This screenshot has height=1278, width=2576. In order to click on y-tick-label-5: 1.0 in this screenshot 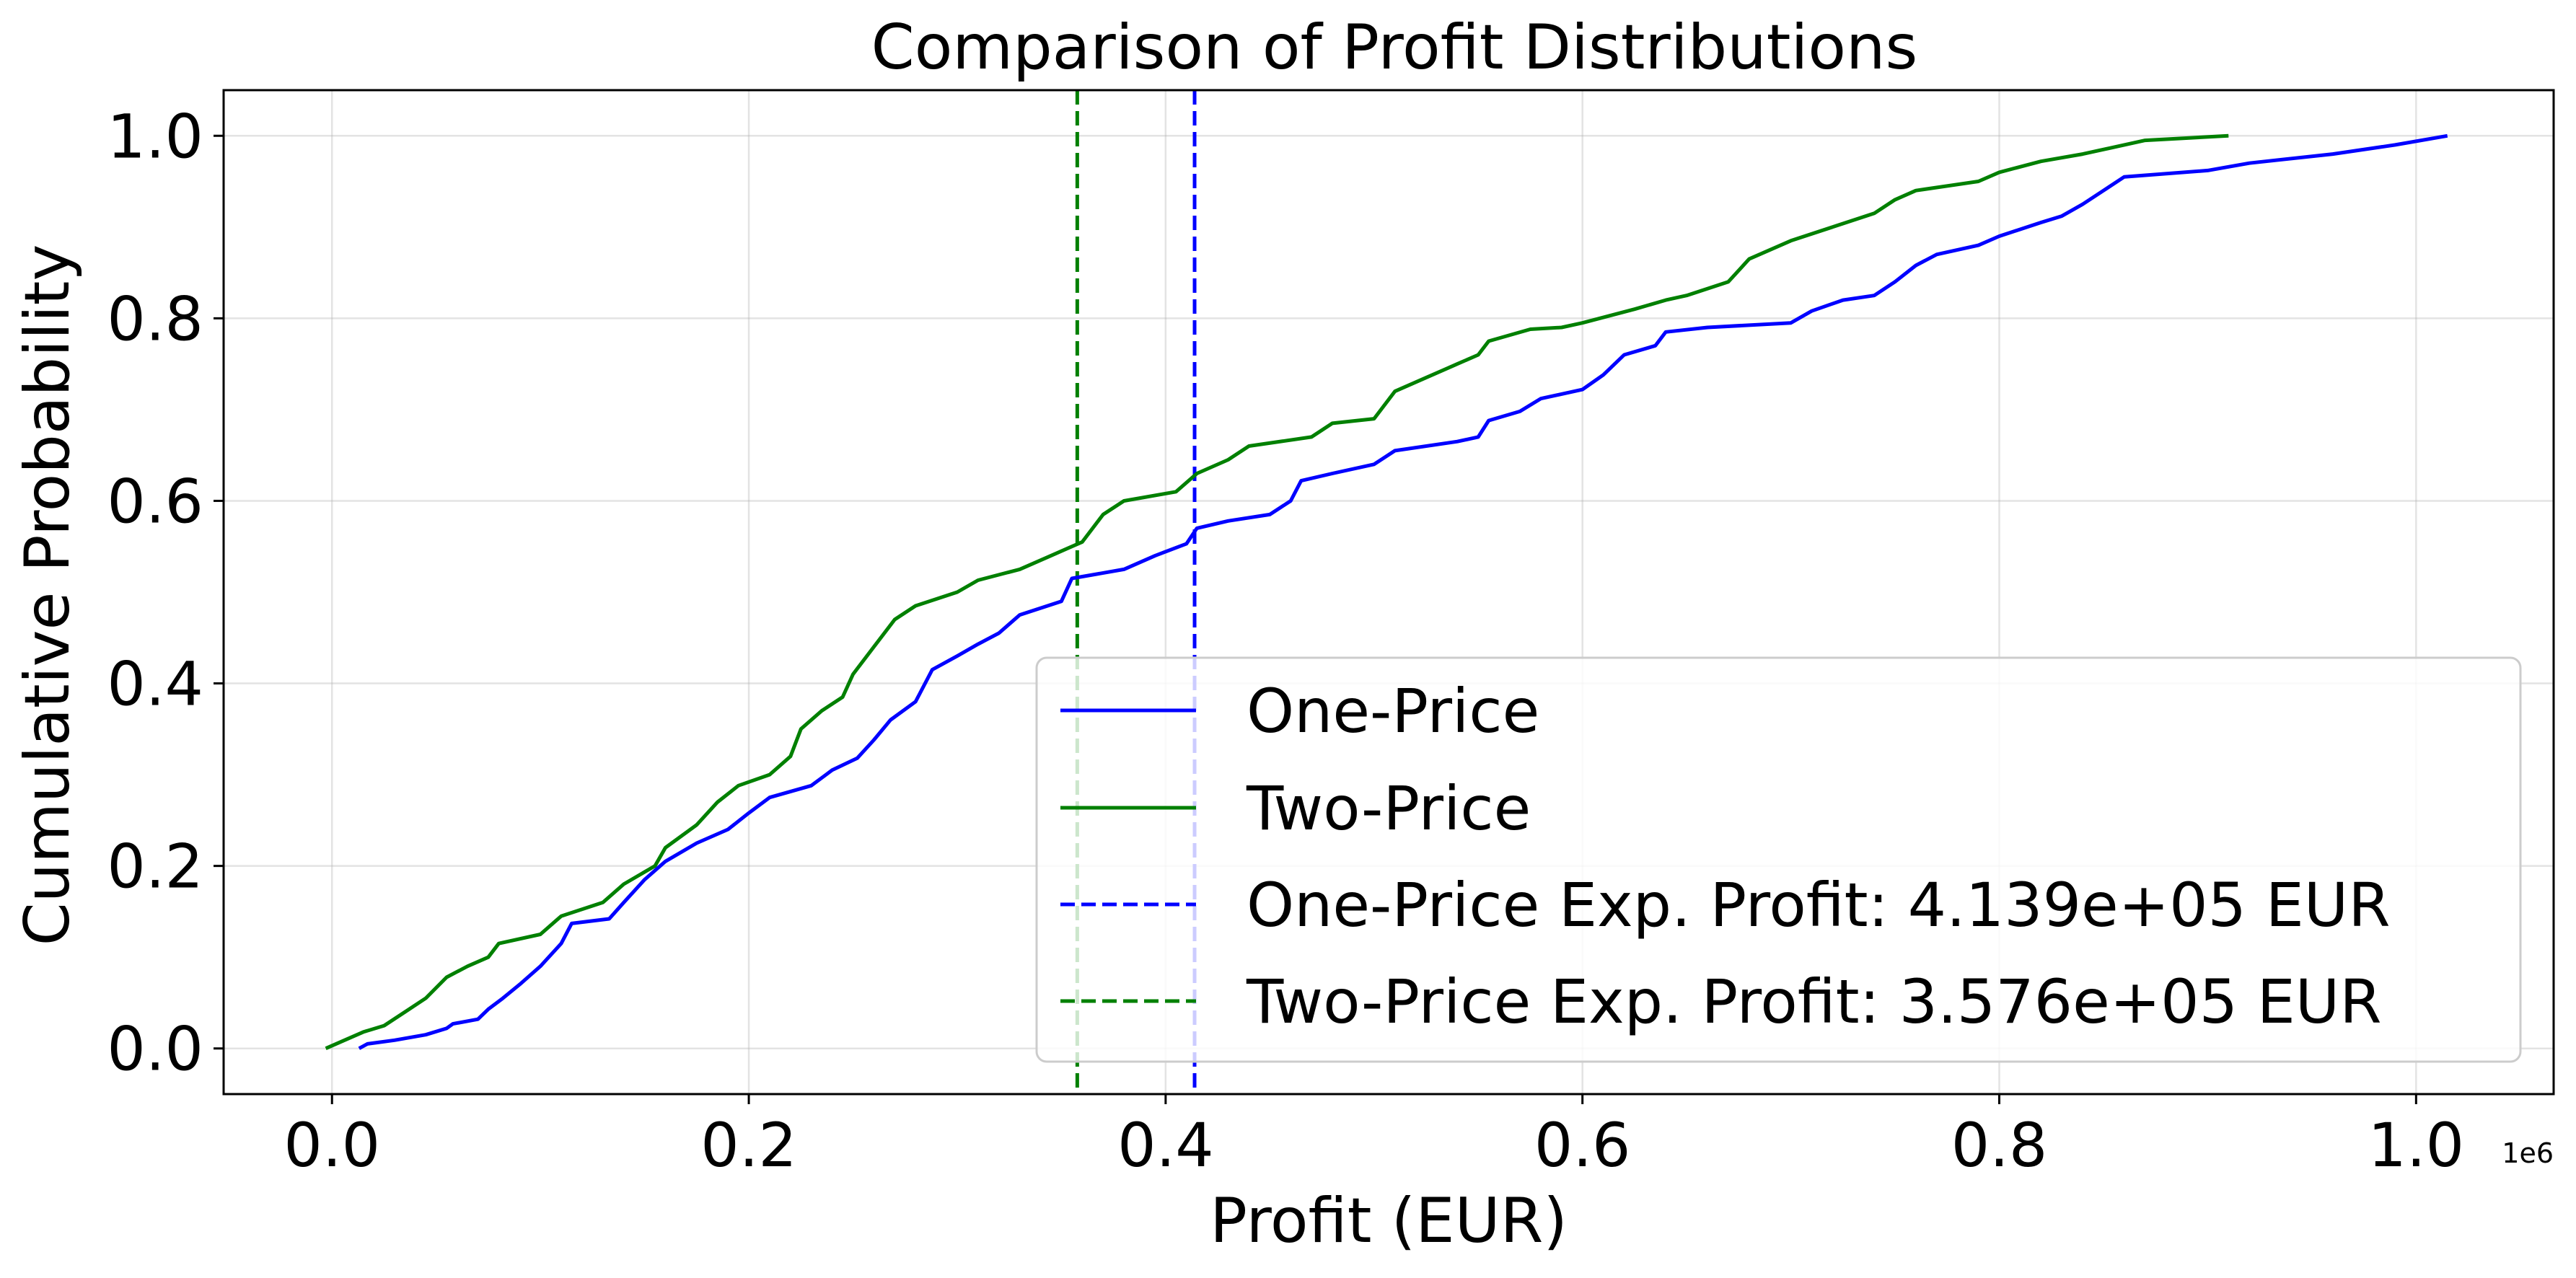, I will do `click(155, 137)`.